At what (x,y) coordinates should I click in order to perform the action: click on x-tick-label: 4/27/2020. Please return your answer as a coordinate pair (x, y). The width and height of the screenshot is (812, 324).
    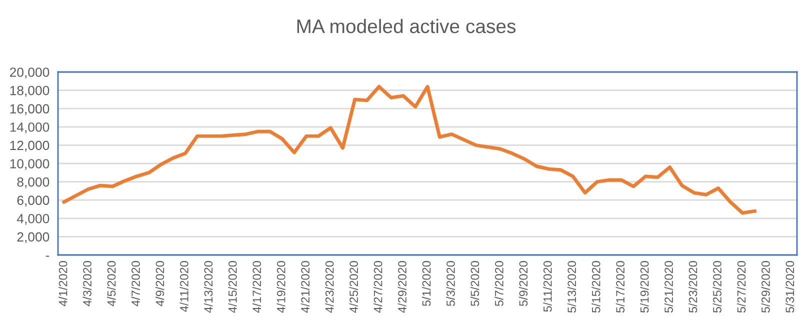
    Looking at the image, I should click on (378, 287).